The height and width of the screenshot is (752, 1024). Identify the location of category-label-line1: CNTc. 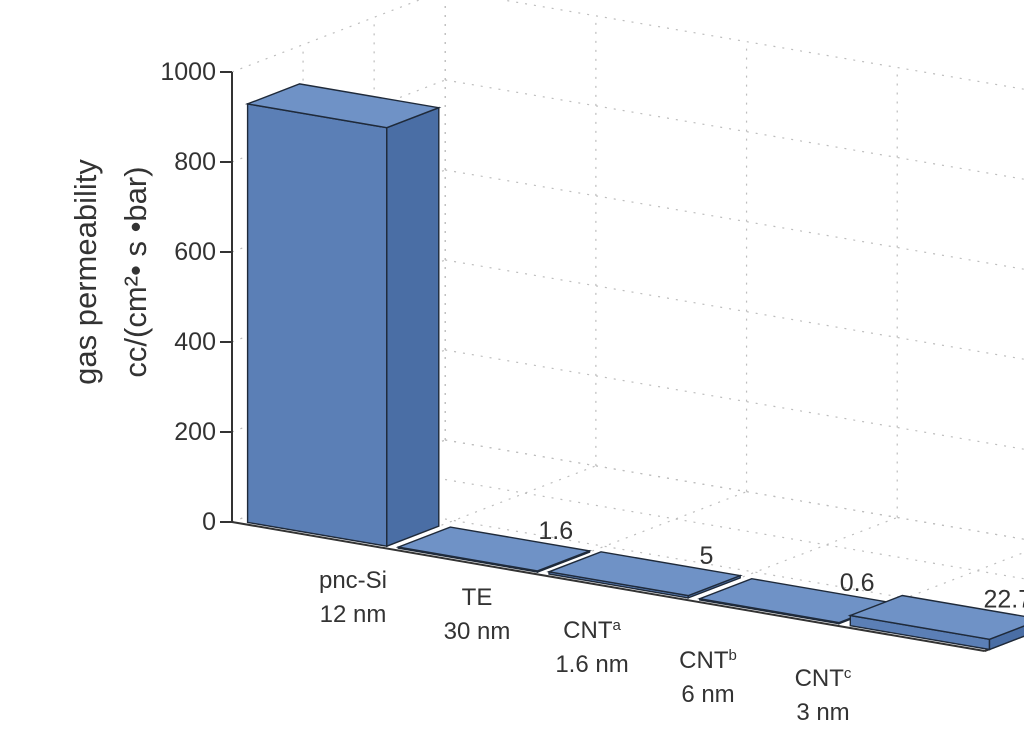
(823, 679).